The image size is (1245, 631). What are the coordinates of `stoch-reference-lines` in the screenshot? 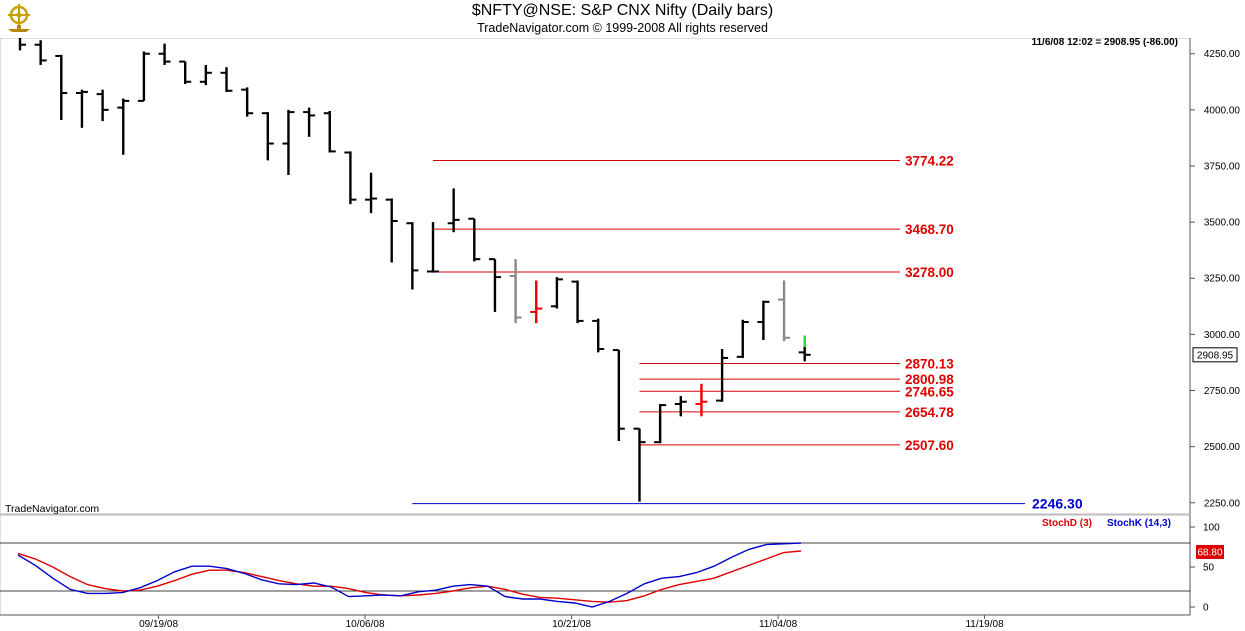 It's located at (595, 567).